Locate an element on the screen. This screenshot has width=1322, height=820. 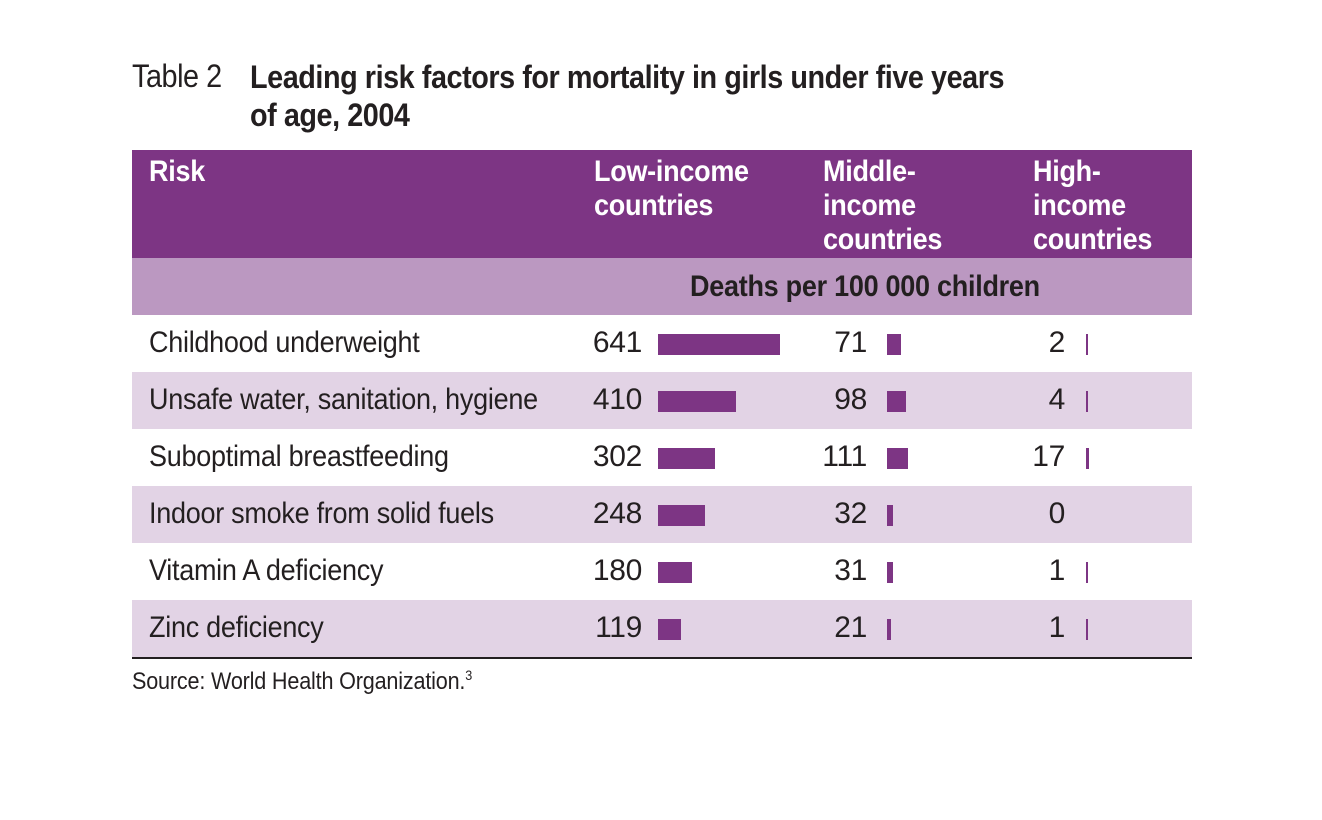
header-high-income: High-income countries is located at coordinates (1093, 205).